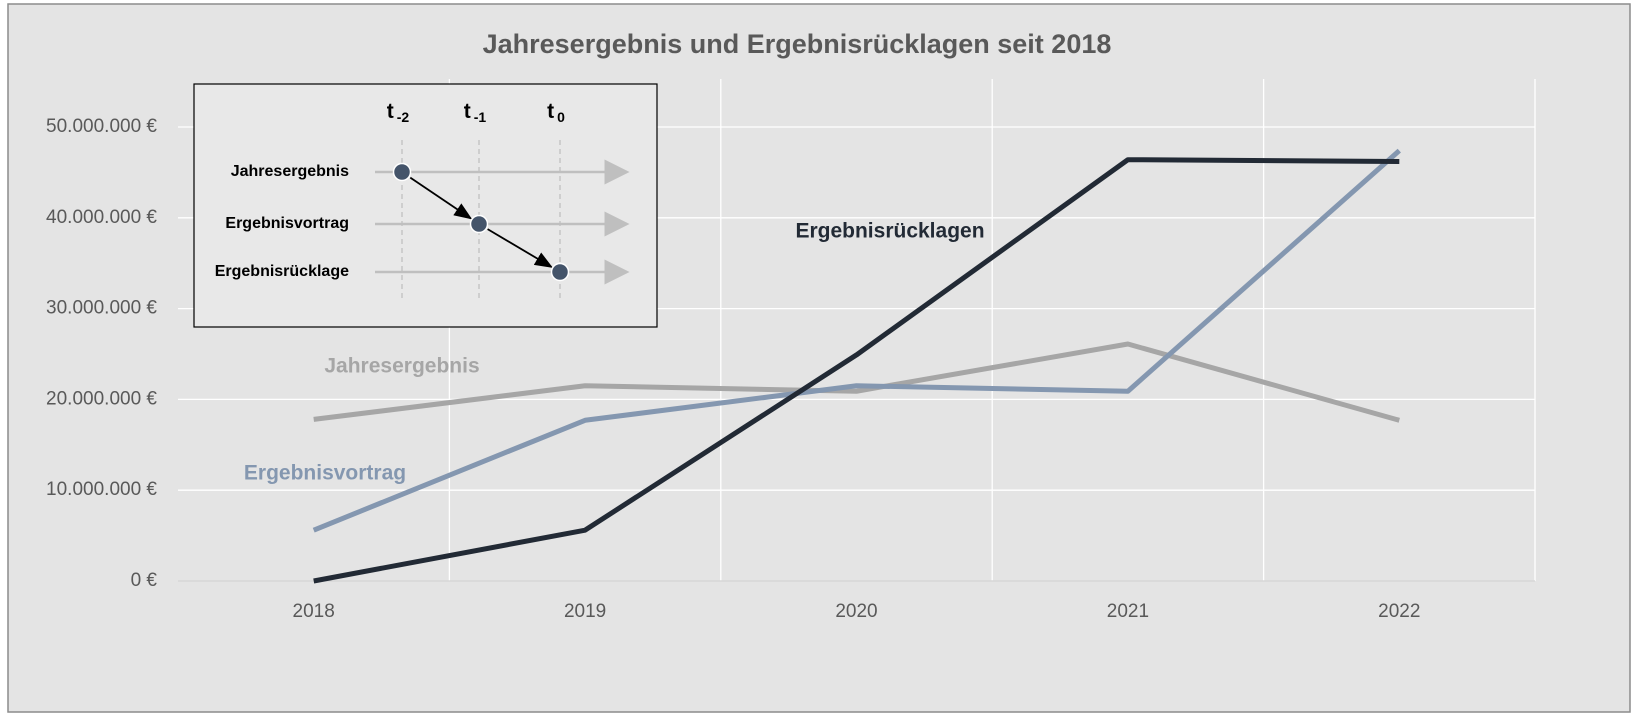  I want to click on inset-column-label: t -2, so click(398, 112).